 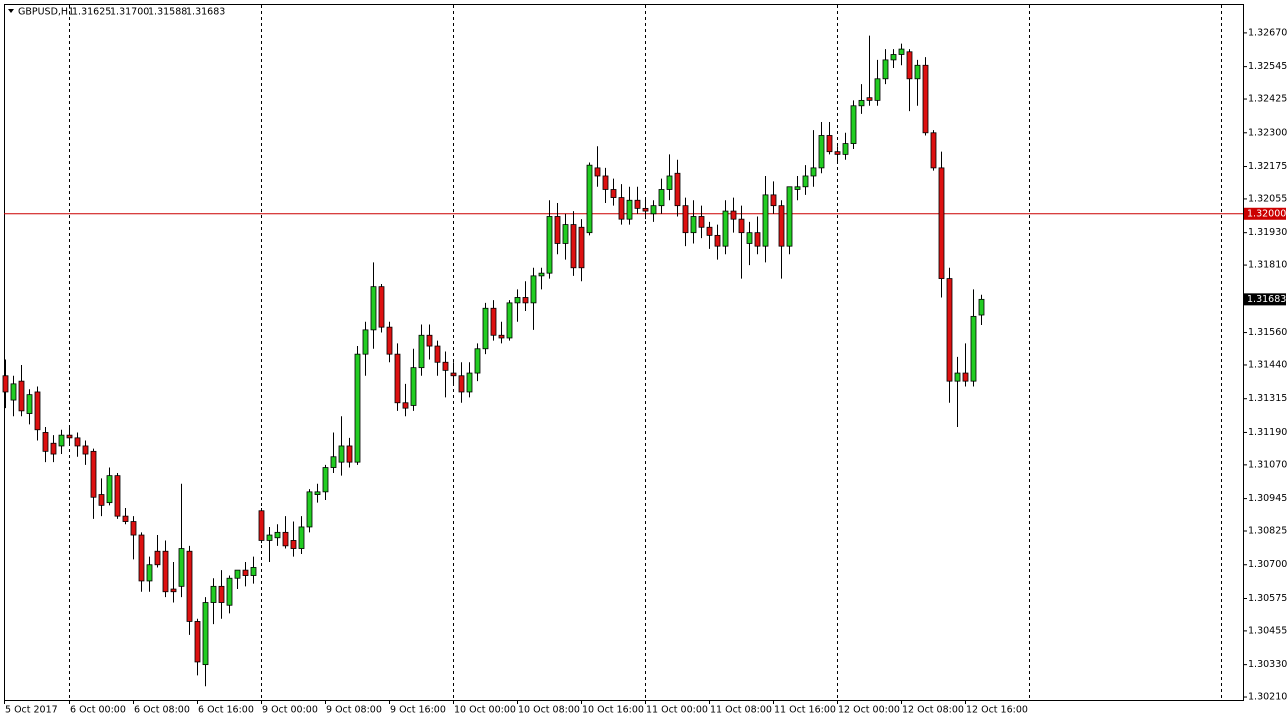 What do you see at coordinates (162, 710) in the screenshot?
I see `x-tick-label: 6 Oct 08:00` at bounding box center [162, 710].